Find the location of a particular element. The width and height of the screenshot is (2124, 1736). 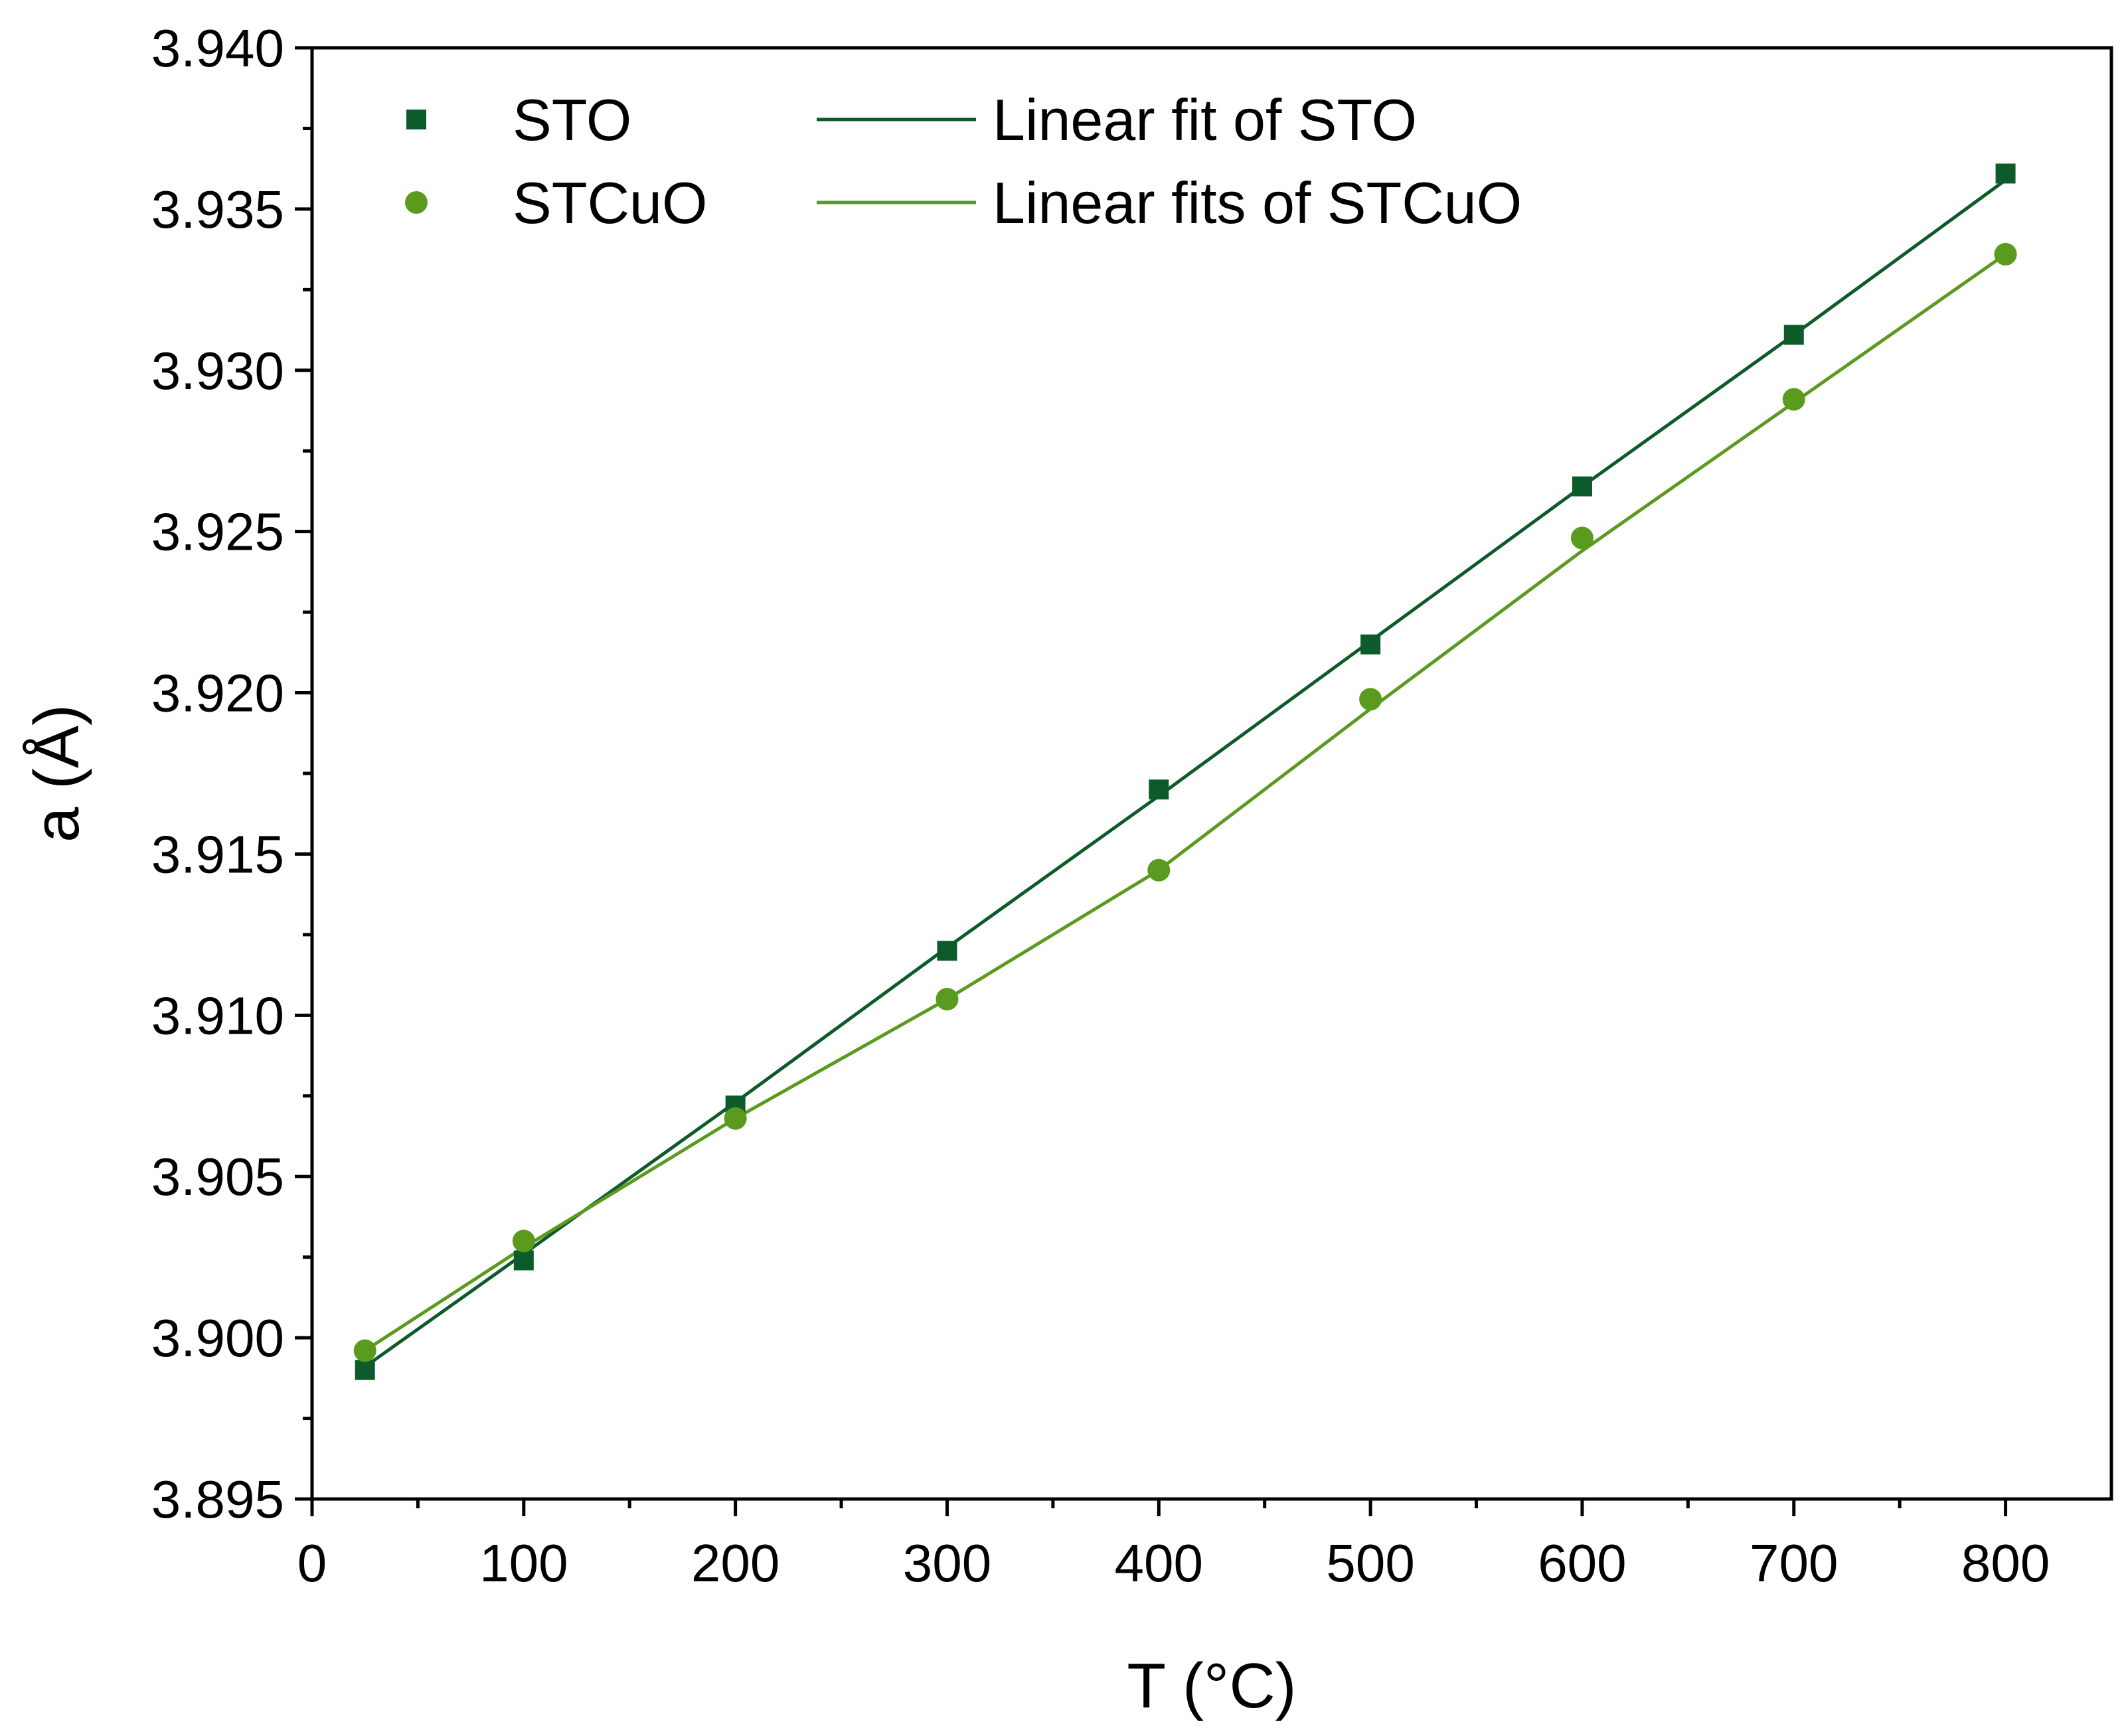

y-tick-label: 3.920 is located at coordinates (217, 693).